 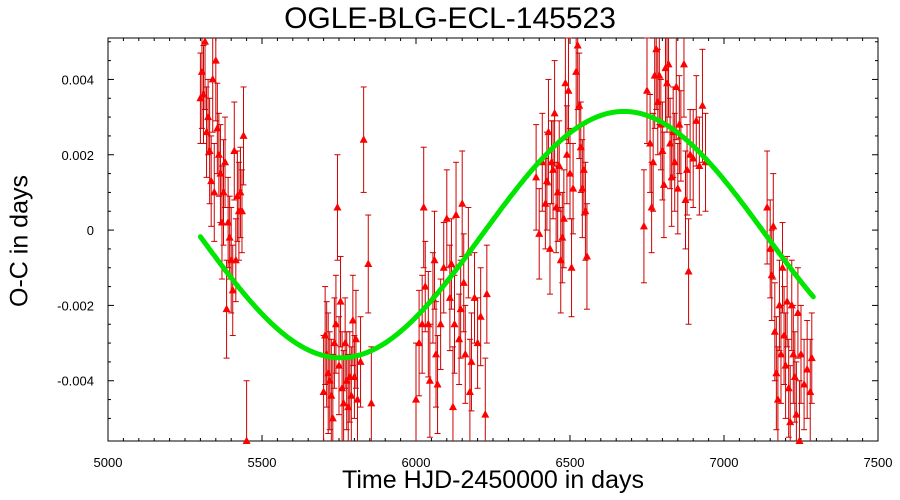 I want to click on x-tick-label: 6500, so click(x=570, y=462).